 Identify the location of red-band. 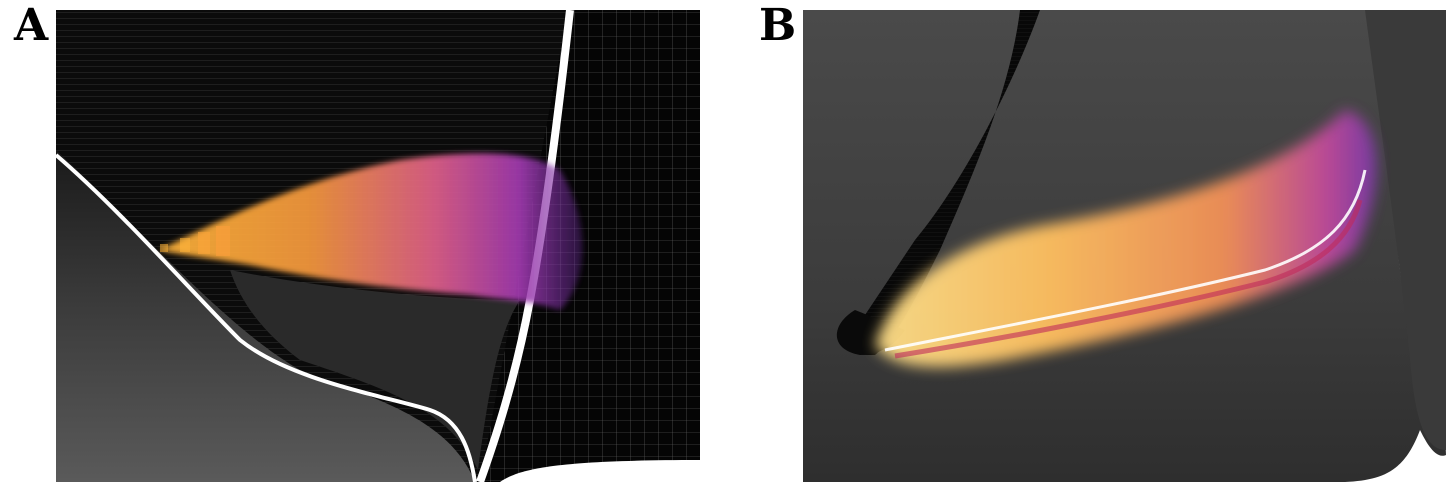
(1128, 279).